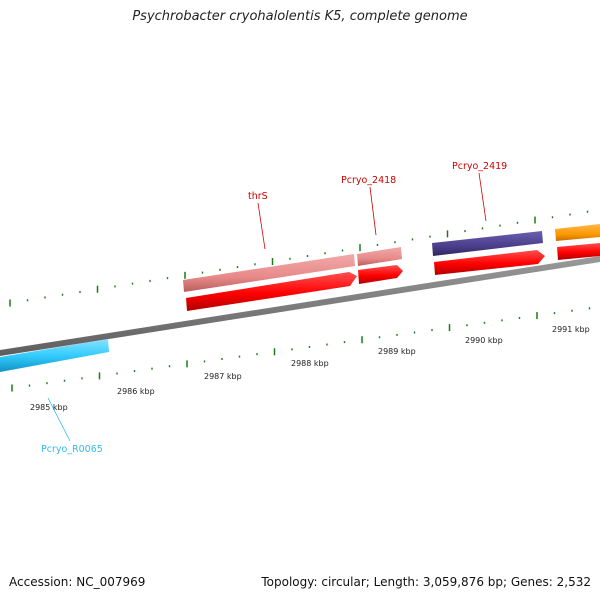 The width and height of the screenshot is (600, 600). What do you see at coordinates (77, 582) in the screenshot?
I see `accession-text: Accession: NC_007969` at bounding box center [77, 582].